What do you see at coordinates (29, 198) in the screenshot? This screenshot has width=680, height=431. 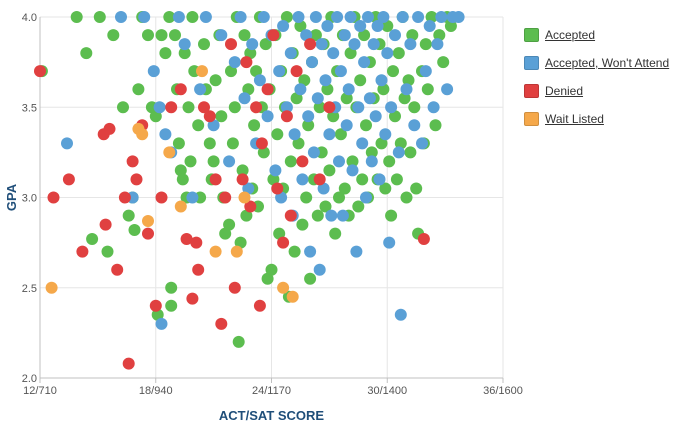 I see `y-tick-labels: 2.0 2.5 3.0 3.5 4.0` at bounding box center [29, 198].